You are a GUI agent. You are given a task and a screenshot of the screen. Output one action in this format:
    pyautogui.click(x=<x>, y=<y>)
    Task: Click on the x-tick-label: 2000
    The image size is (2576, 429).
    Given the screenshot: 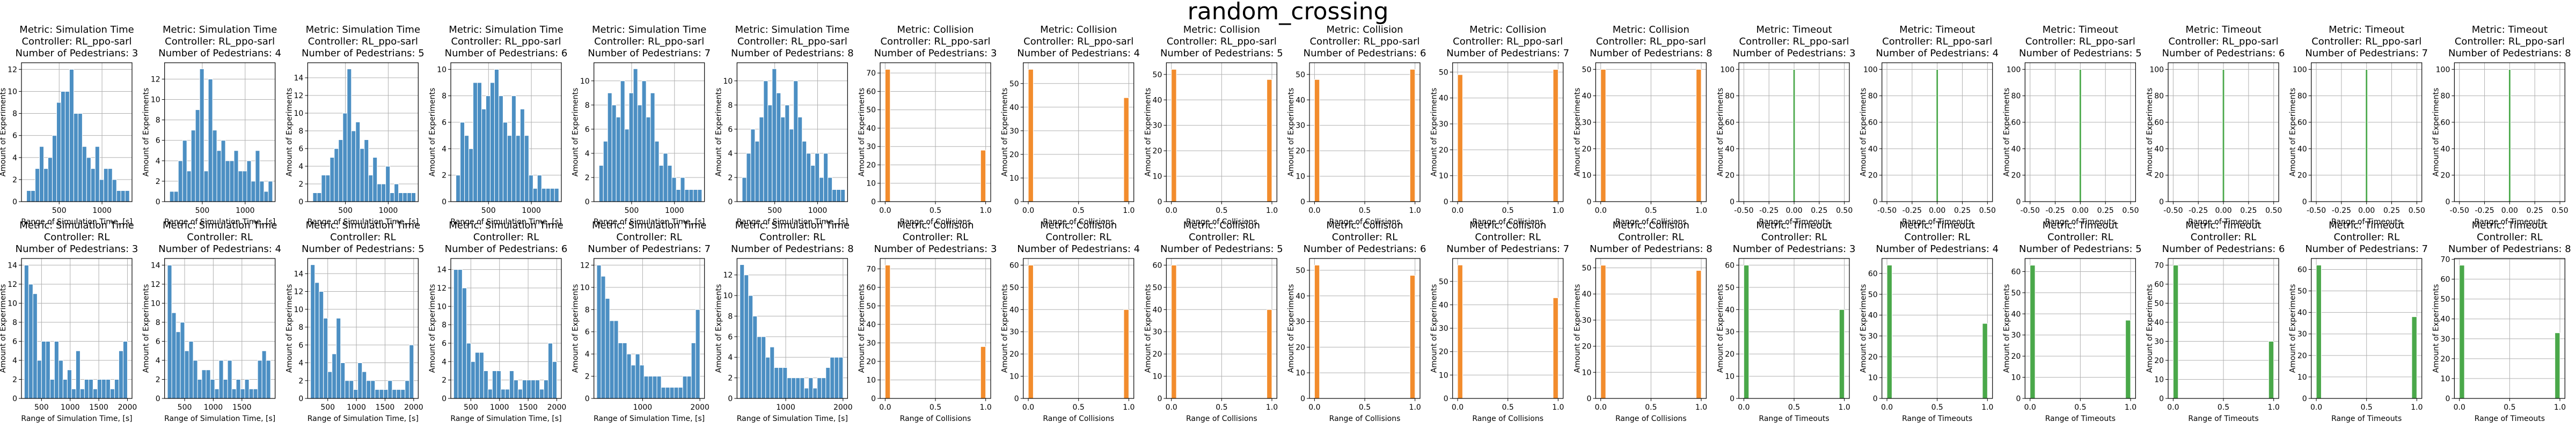 What is the action you would take?
    pyautogui.click(x=699, y=407)
    